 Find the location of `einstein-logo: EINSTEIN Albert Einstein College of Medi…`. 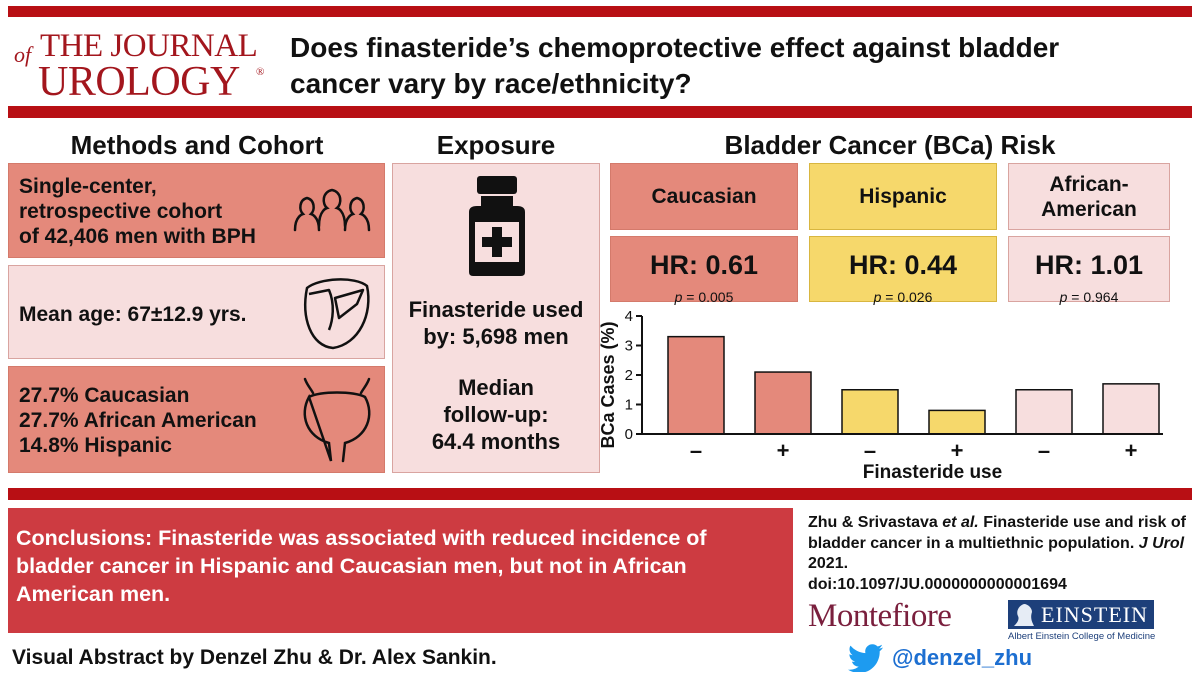

einstein-logo: EINSTEIN Albert Einstein College of Medi… is located at coordinates (1082, 621).